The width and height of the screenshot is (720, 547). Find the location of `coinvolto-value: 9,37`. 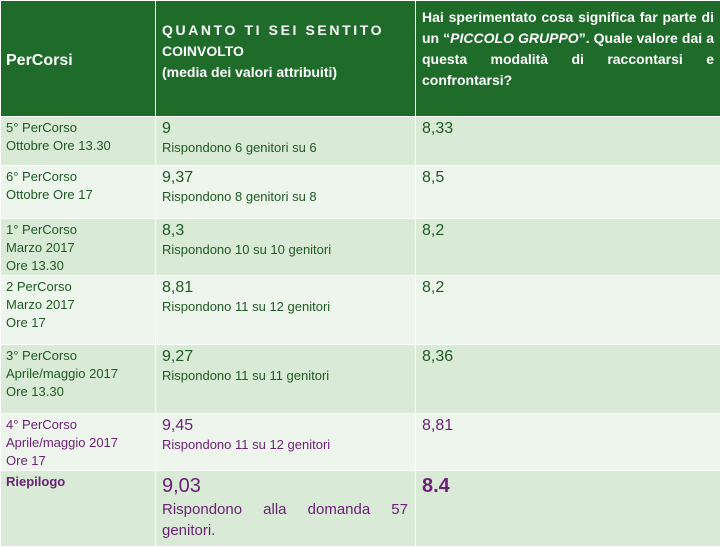

coinvolto-value: 9,37 is located at coordinates (286, 178).